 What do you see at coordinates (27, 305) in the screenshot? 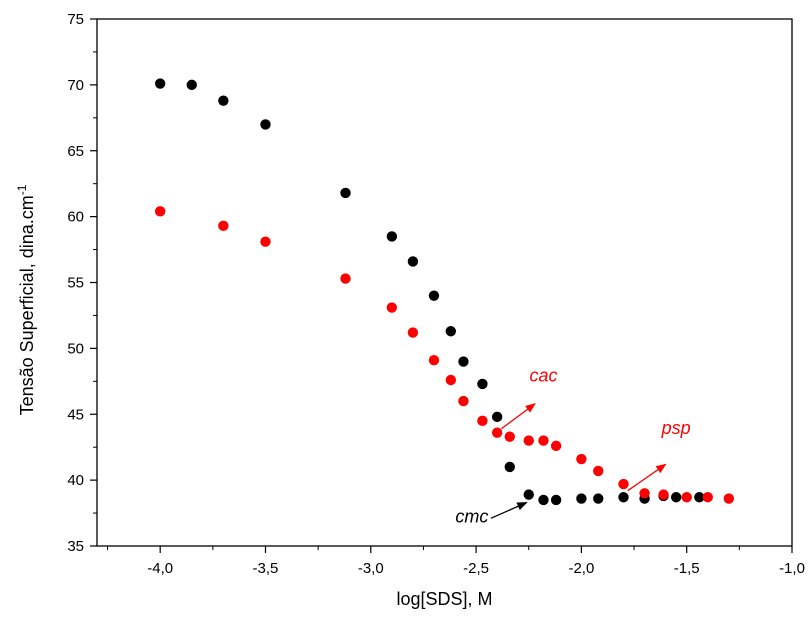
I see `y-axis-title-text: Tensão Superficial, dina.cm` at bounding box center [27, 305].